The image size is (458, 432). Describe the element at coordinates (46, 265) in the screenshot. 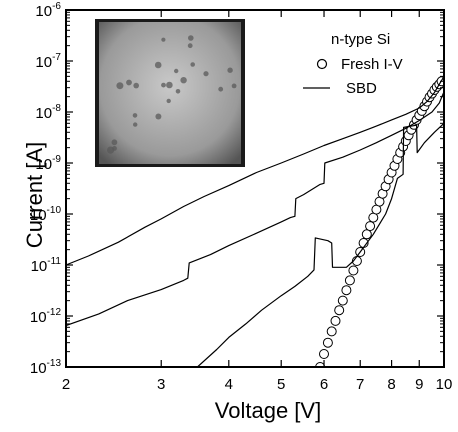

I see `y-tick-label: 10⁻¹¹` at that location.